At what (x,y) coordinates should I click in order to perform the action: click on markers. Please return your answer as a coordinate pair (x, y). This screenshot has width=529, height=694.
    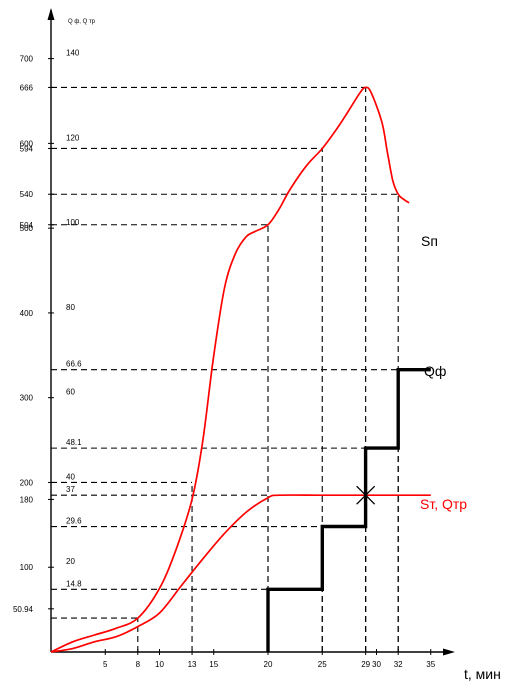
    Looking at the image, I should click on (366, 495).